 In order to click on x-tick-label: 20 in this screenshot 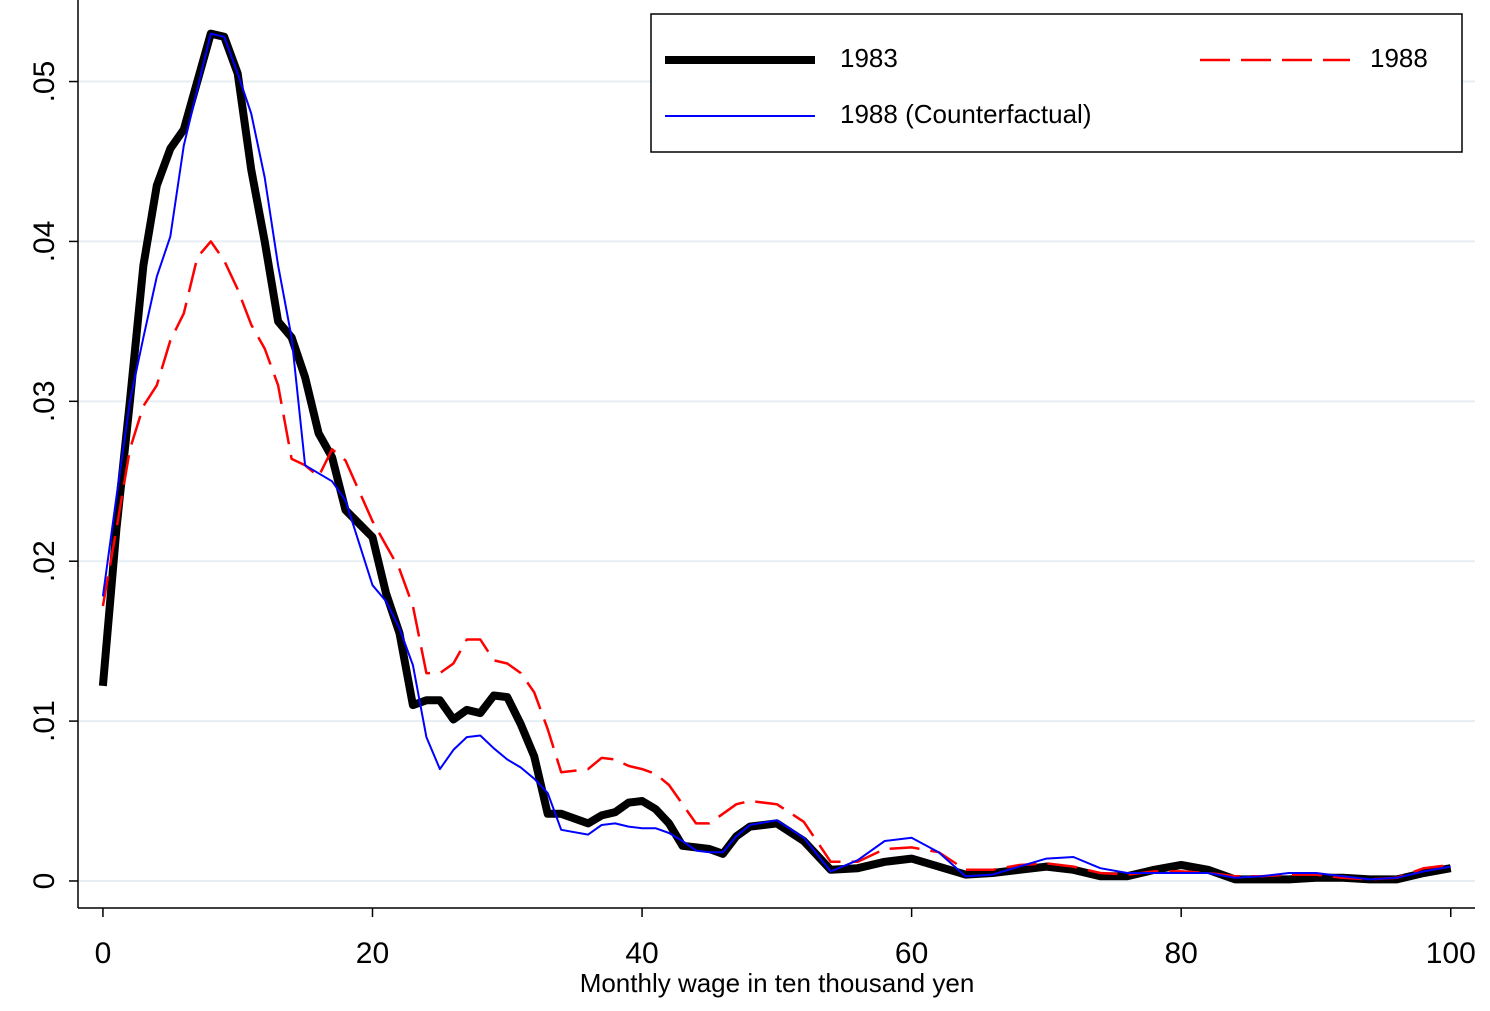, I will do `click(372, 953)`.